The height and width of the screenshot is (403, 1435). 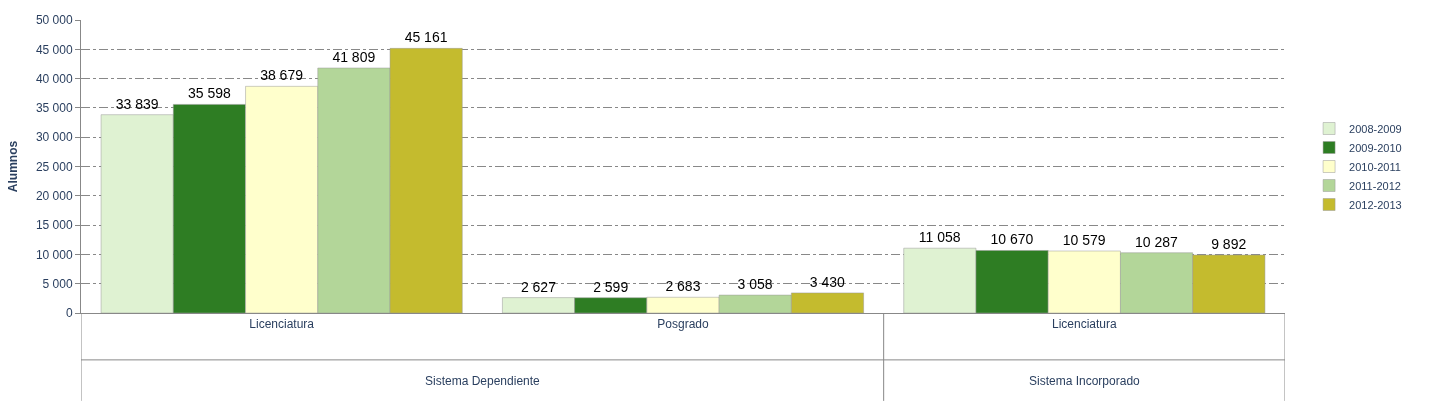 What do you see at coordinates (683, 324) in the screenshot?
I see `x-tick-label: Posgrado` at bounding box center [683, 324].